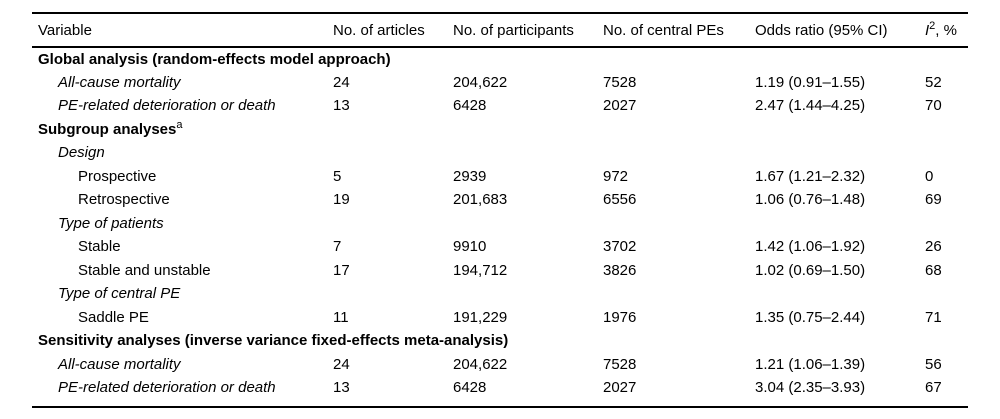 This screenshot has width=1000, height=419. I want to click on cell-odds-ratio: 1.42 (1.06–1.92), so click(810, 247).